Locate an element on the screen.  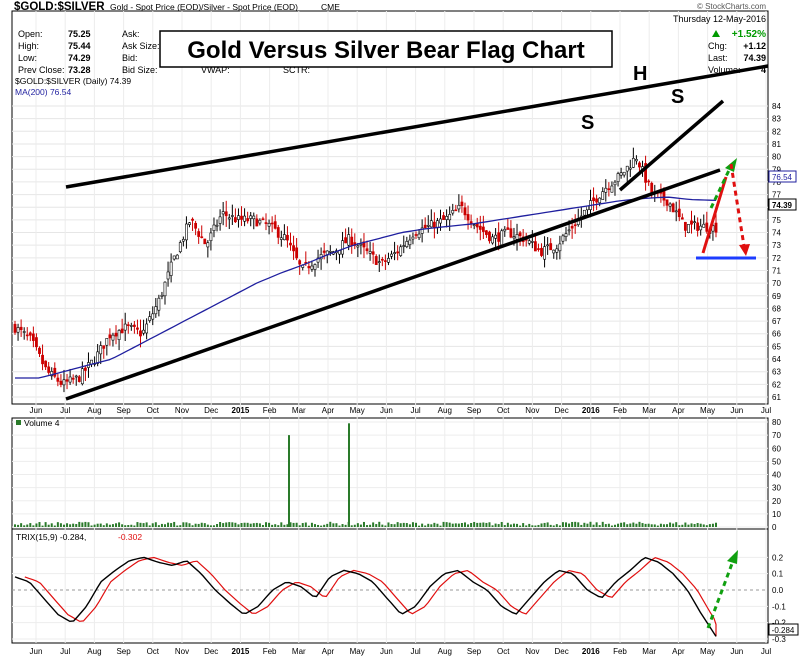
price-tick-label: 74 is located at coordinates (776, 233).